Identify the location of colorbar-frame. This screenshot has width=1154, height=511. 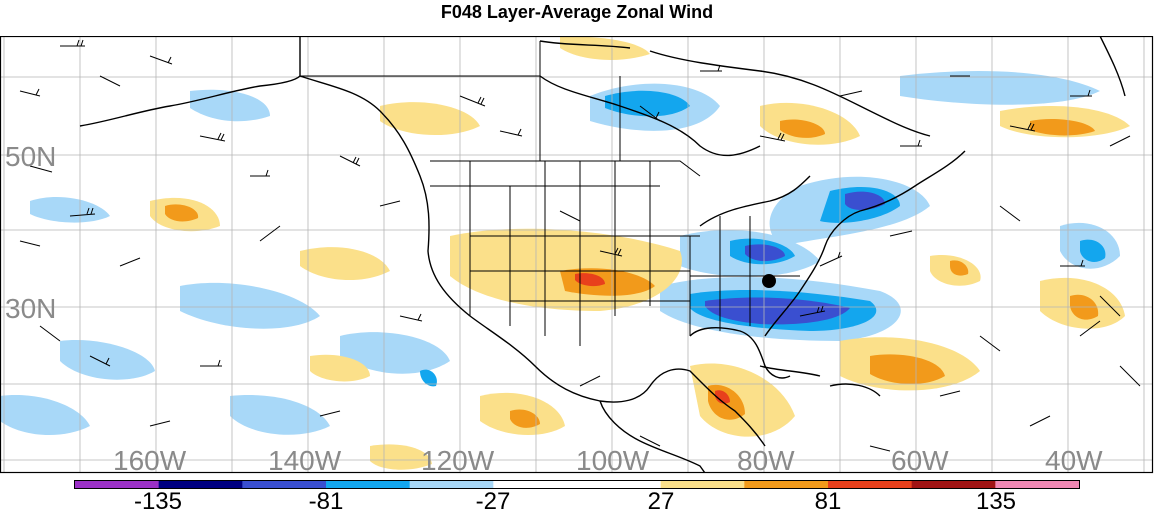
(577, 484).